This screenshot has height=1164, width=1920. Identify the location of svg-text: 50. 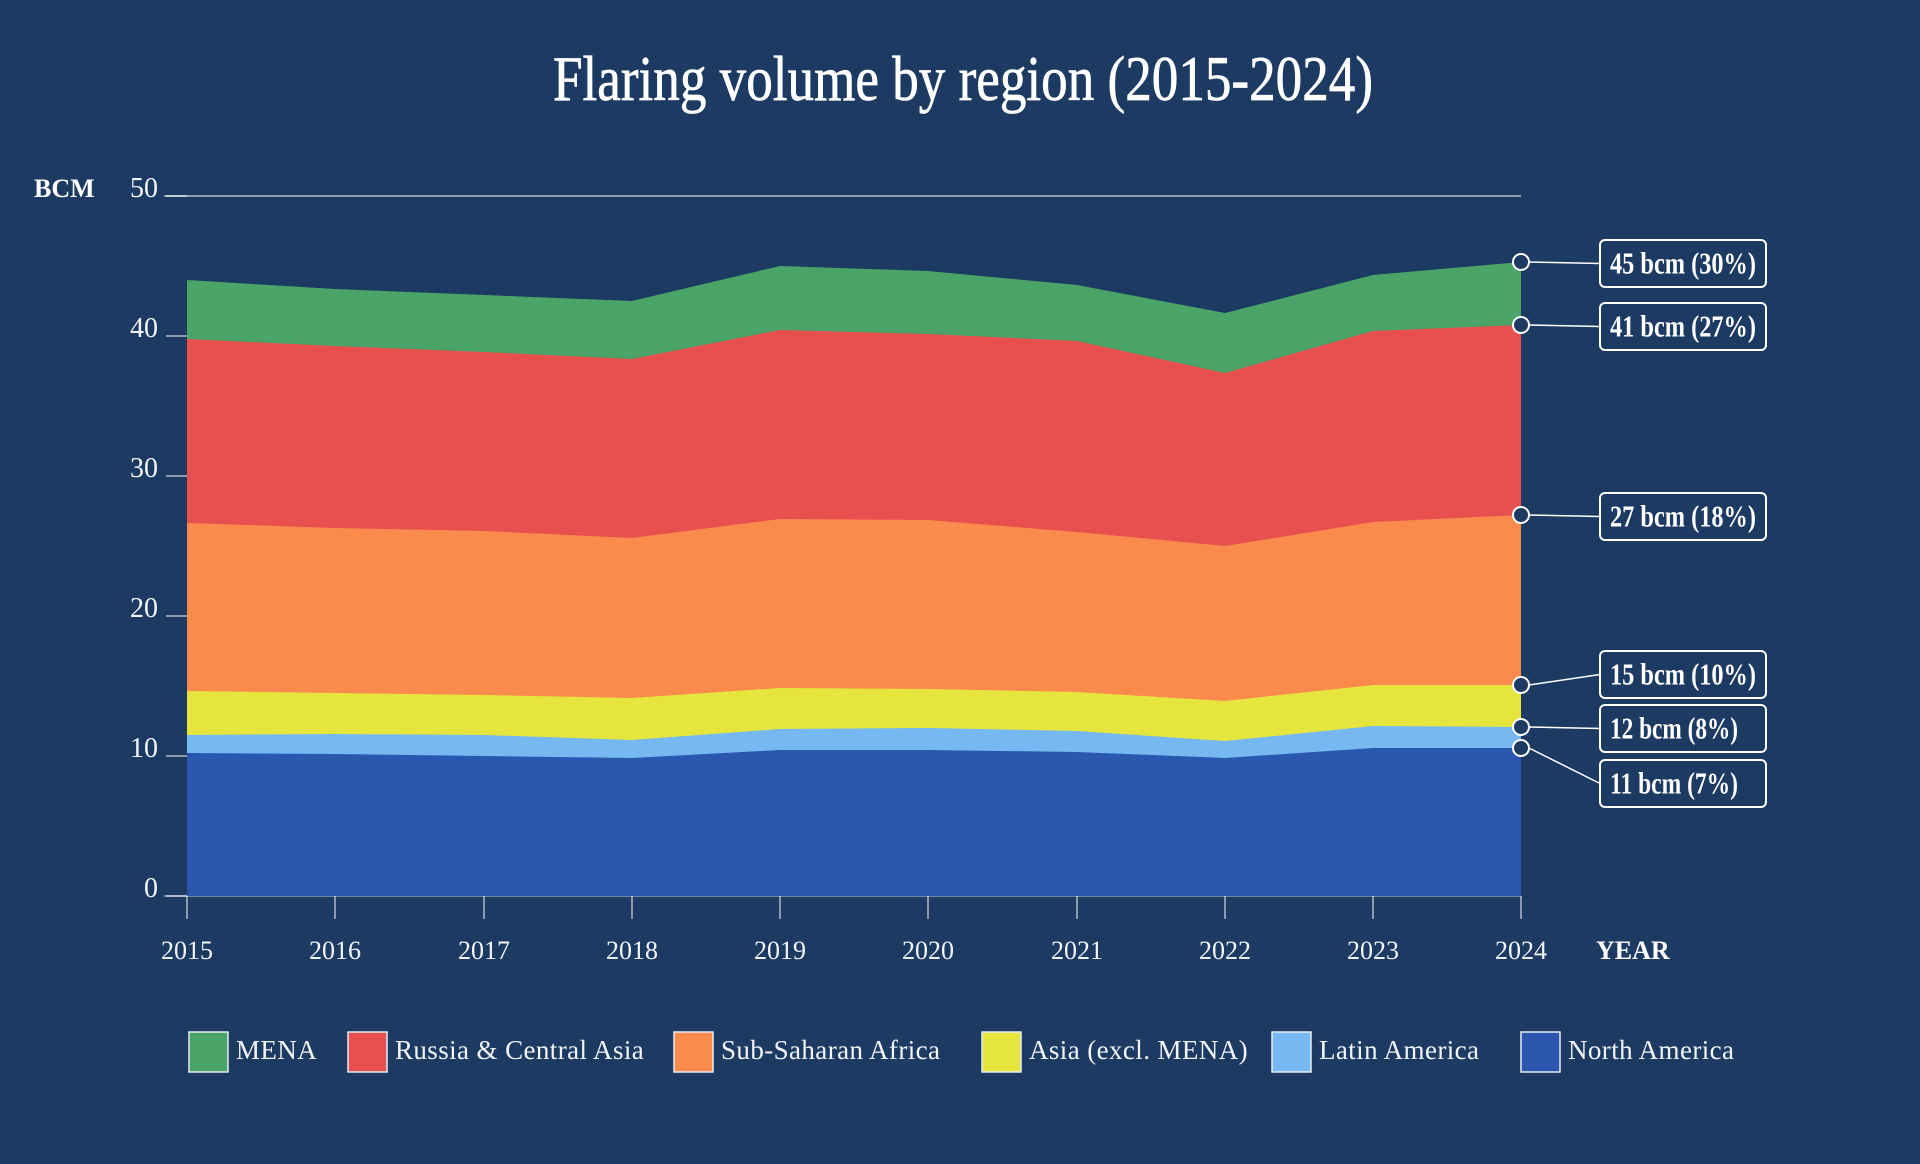
(144, 188).